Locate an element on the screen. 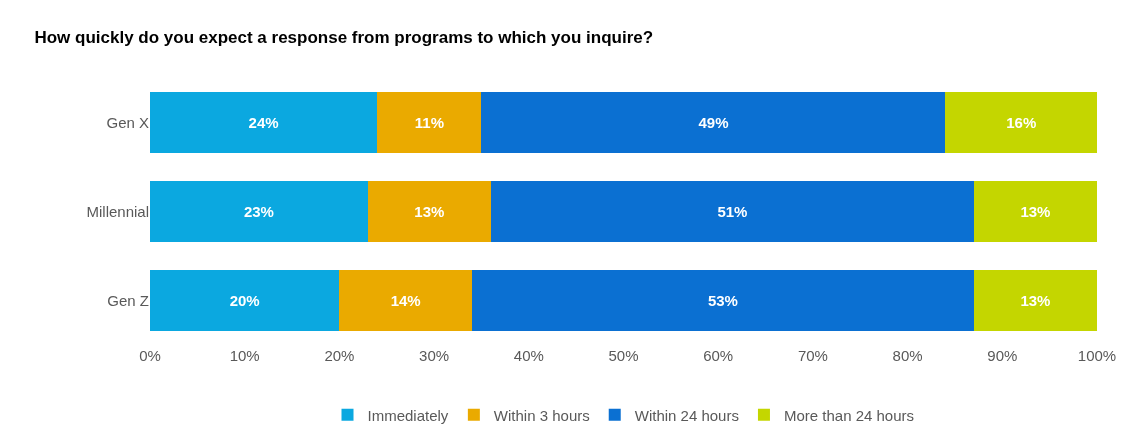 The image size is (1147, 444). x-tick-label: 20% is located at coordinates (339, 355).